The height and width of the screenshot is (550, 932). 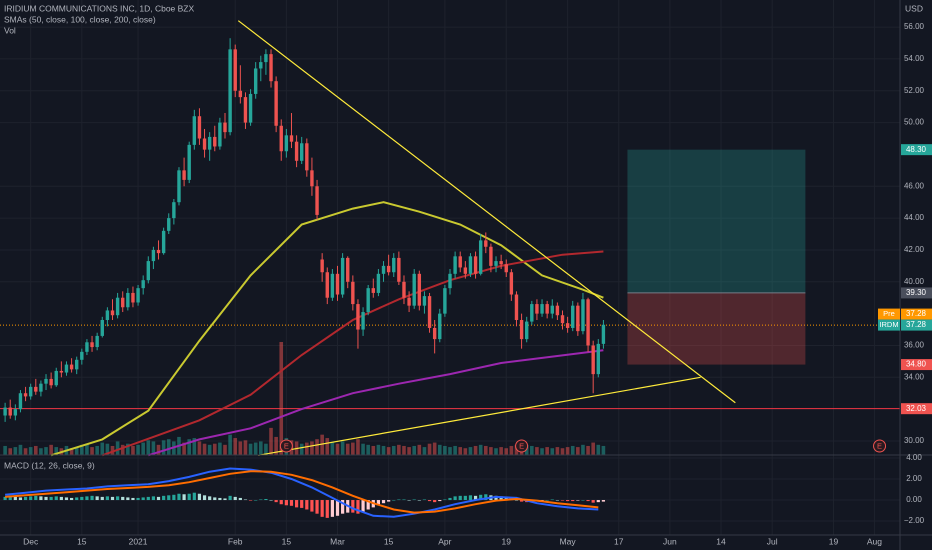 What do you see at coordinates (914, 457) in the screenshot?
I see `y-tick-label: 4.00` at bounding box center [914, 457].